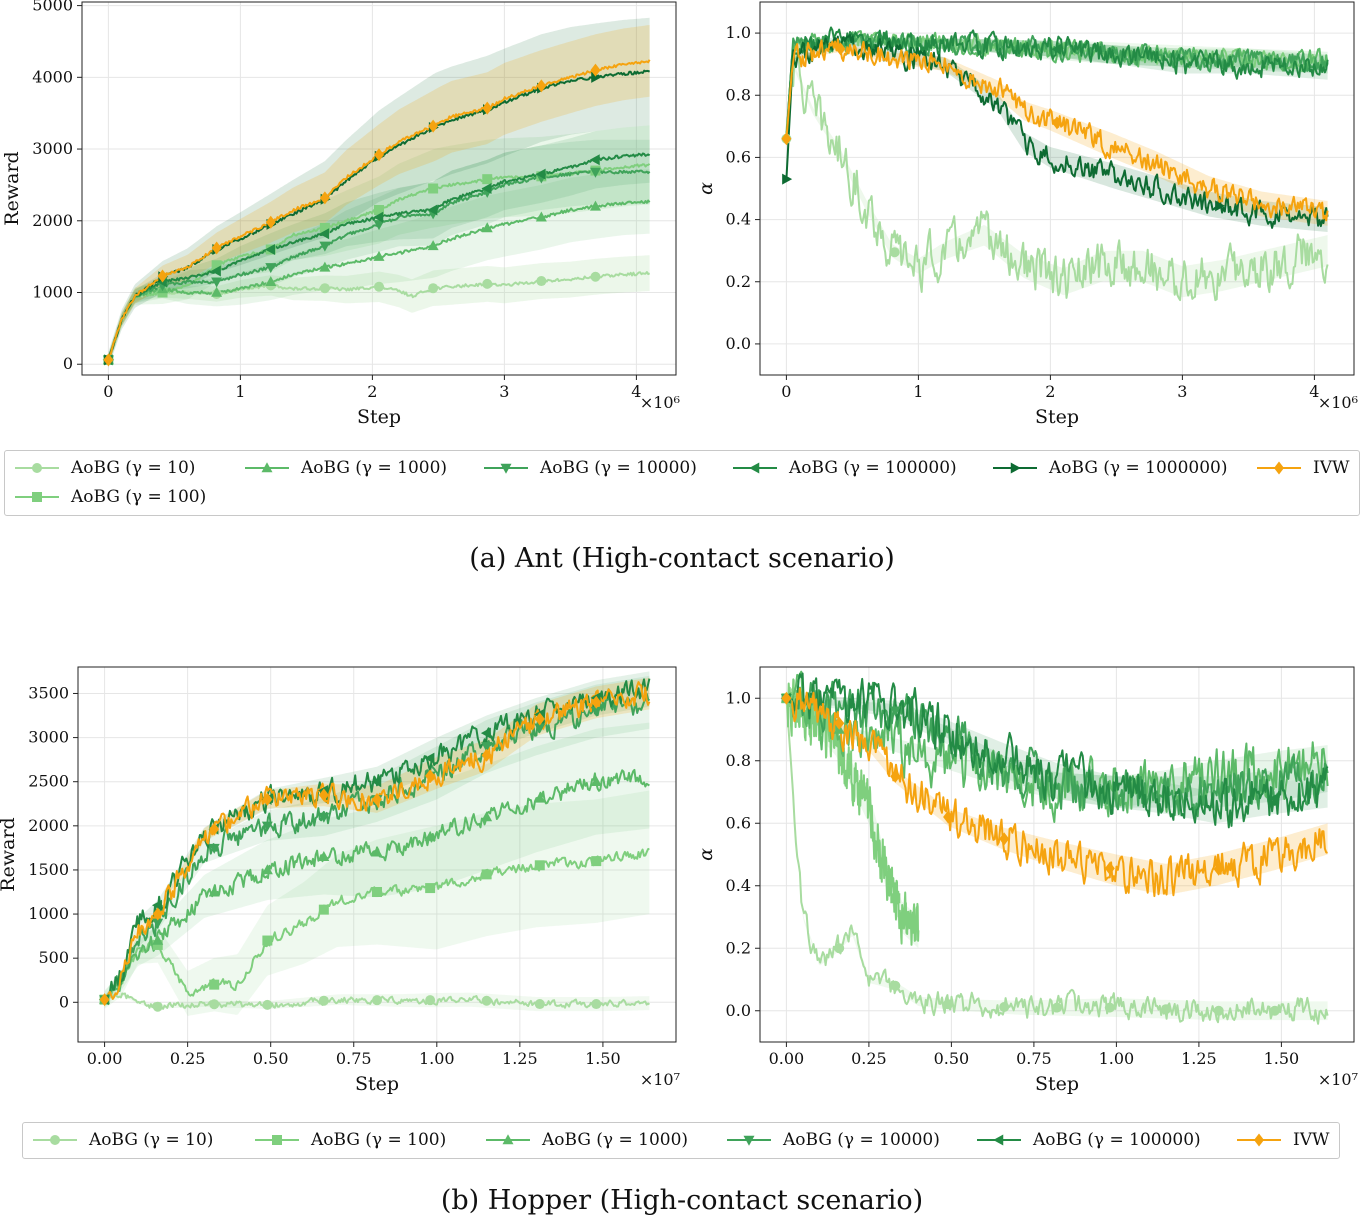 This screenshot has height=1222, width=1364. Describe the element at coordinates (133, 468) in the screenshot. I see `legend-label: AoBG (γ = 10)` at that location.